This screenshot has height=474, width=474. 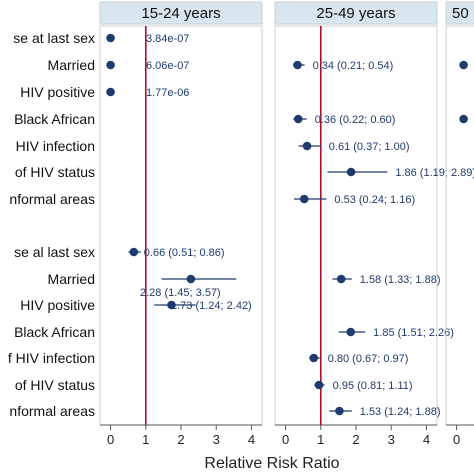 What do you see at coordinates (271, 463) in the screenshot?
I see `x-axis-label: Relative Risk Ratio` at bounding box center [271, 463].